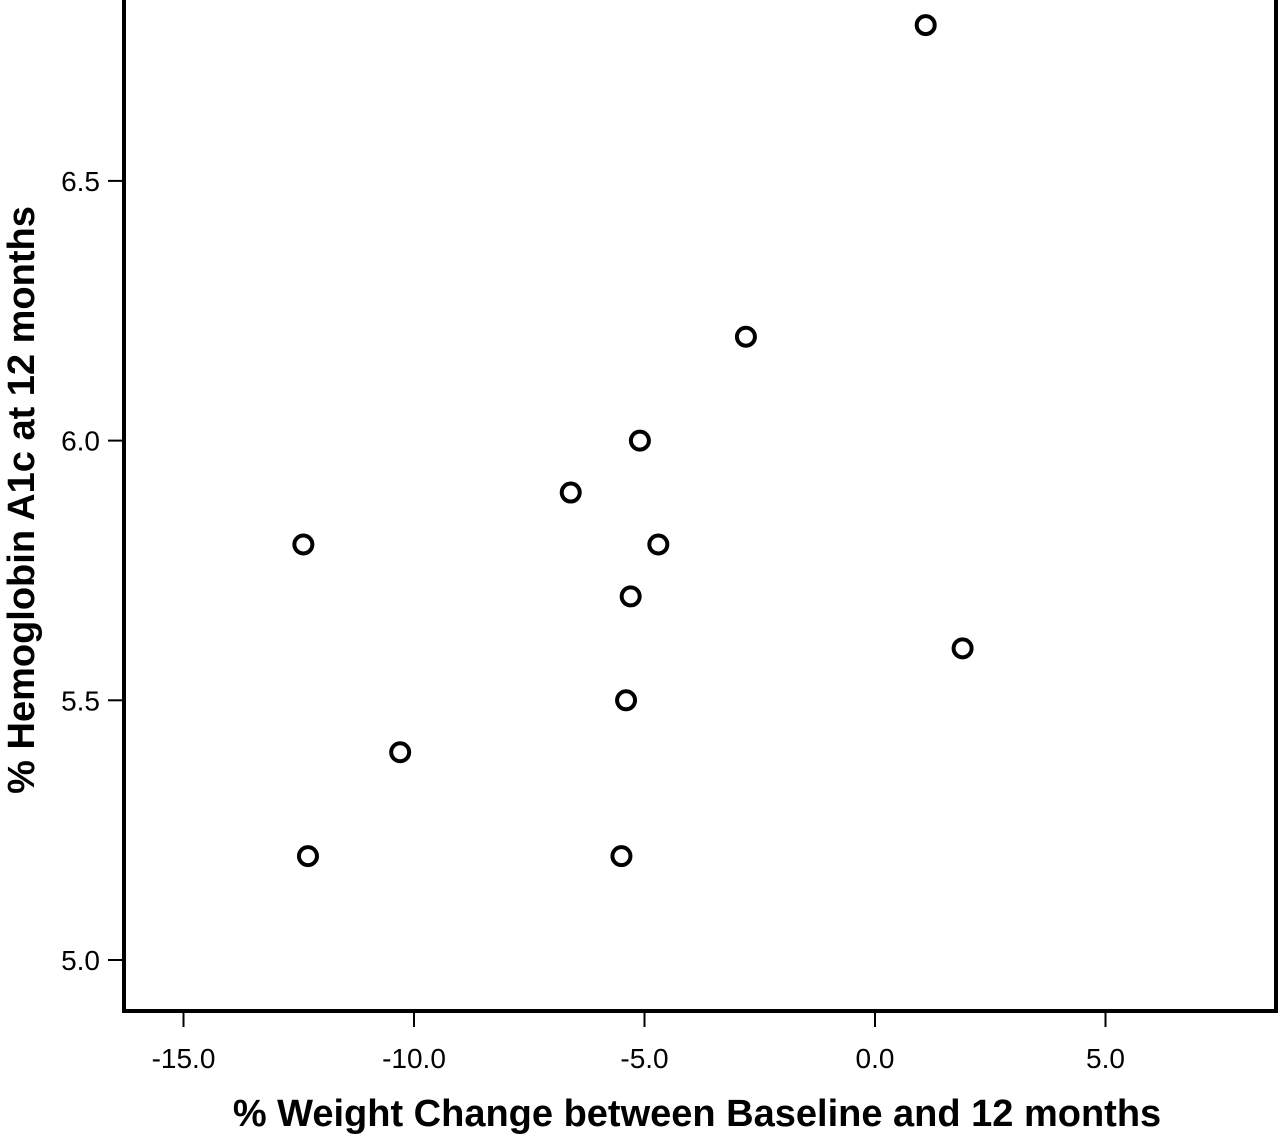 This screenshot has width=1280, height=1137. I want to click on x-tick-label: -5.0, so click(644, 1058).